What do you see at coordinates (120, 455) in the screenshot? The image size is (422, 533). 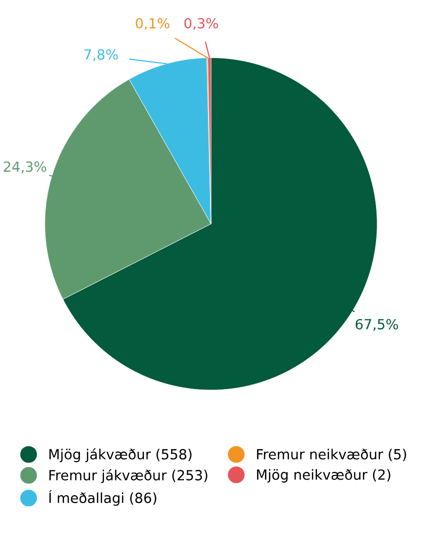 I see `legend-label: Mjög jákvæður (558)` at bounding box center [120, 455].